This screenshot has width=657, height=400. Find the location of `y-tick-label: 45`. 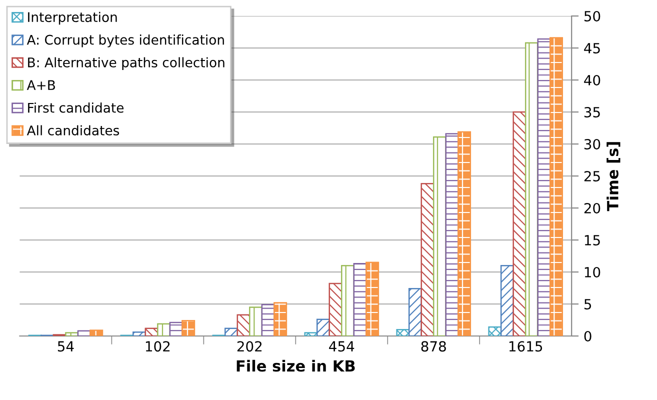

y-tick-label: 45 is located at coordinates (592, 48).